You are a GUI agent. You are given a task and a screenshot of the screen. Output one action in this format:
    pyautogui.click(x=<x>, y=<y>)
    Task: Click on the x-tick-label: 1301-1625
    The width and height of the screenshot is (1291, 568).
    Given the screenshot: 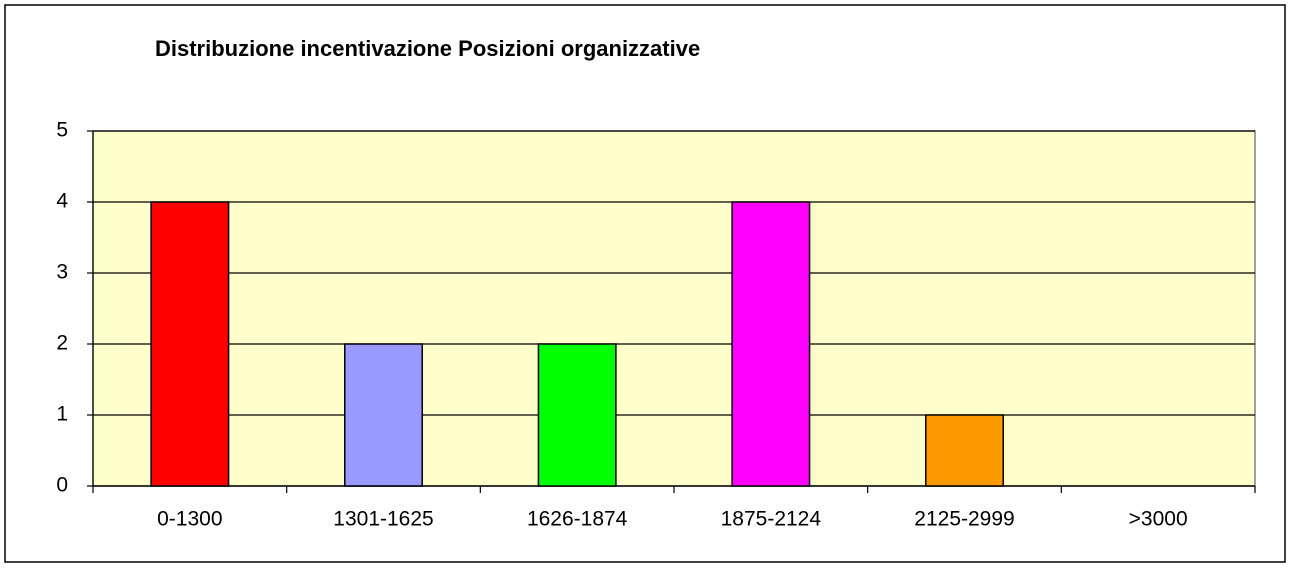 What is the action you would take?
    pyautogui.click(x=383, y=519)
    